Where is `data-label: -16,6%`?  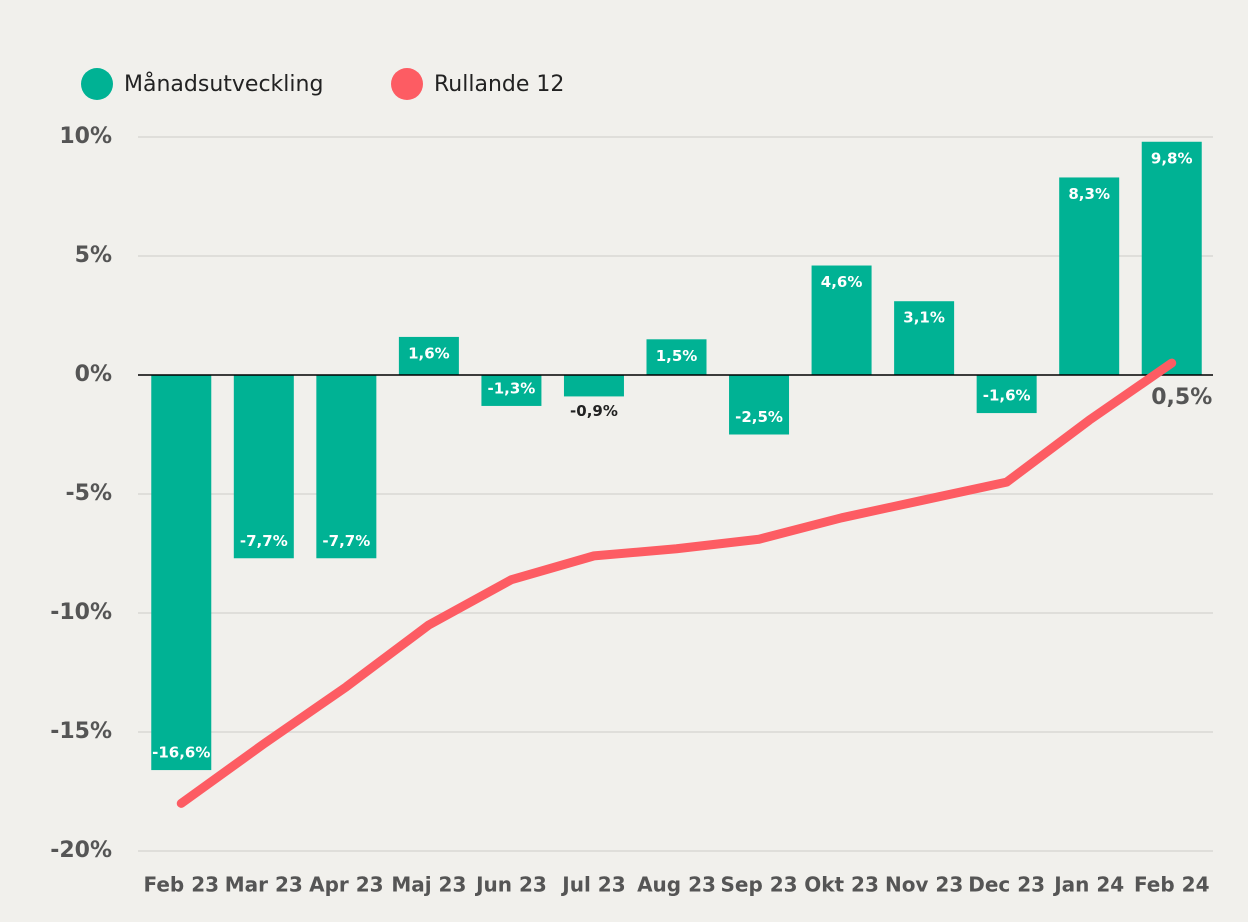 data-label: -16,6% is located at coordinates (181, 753).